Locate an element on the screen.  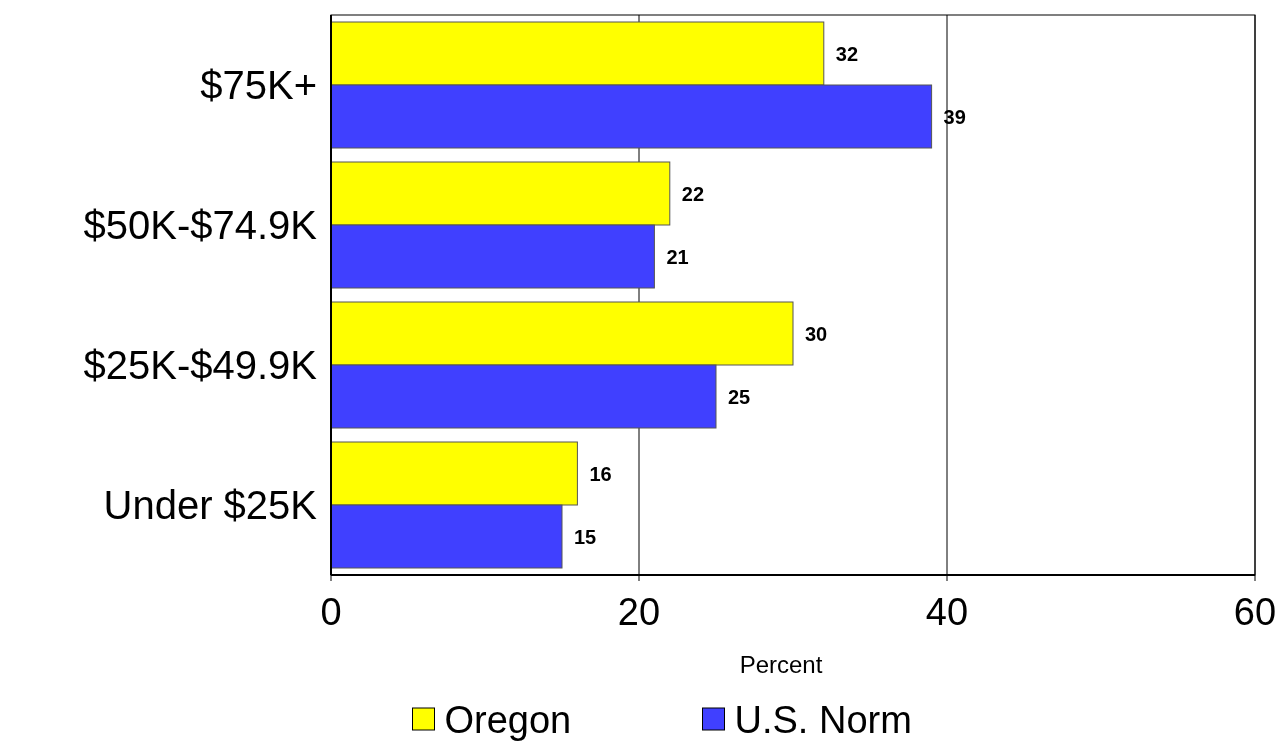
data-label: 25 is located at coordinates (739, 396).